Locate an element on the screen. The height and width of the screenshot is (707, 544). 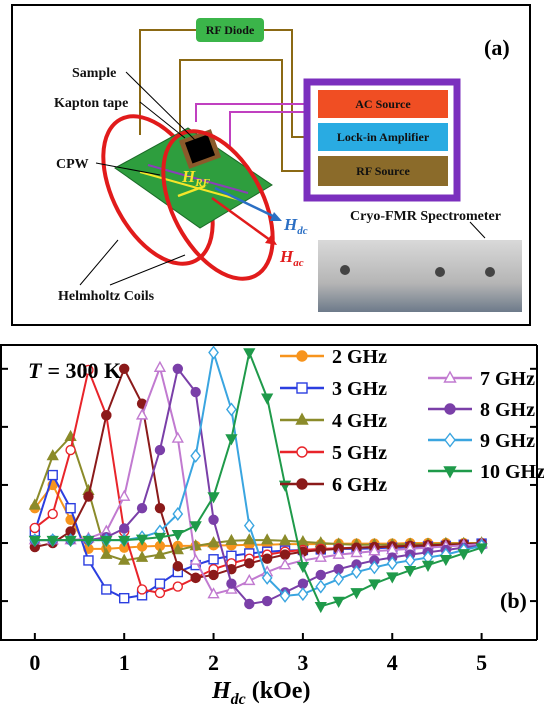
cpw-label: CPW is located at coordinates (72, 164).